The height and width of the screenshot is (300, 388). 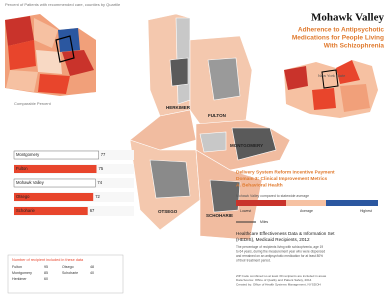 I want to click on text-line: Medications for People Living, so click(x=338, y=38).